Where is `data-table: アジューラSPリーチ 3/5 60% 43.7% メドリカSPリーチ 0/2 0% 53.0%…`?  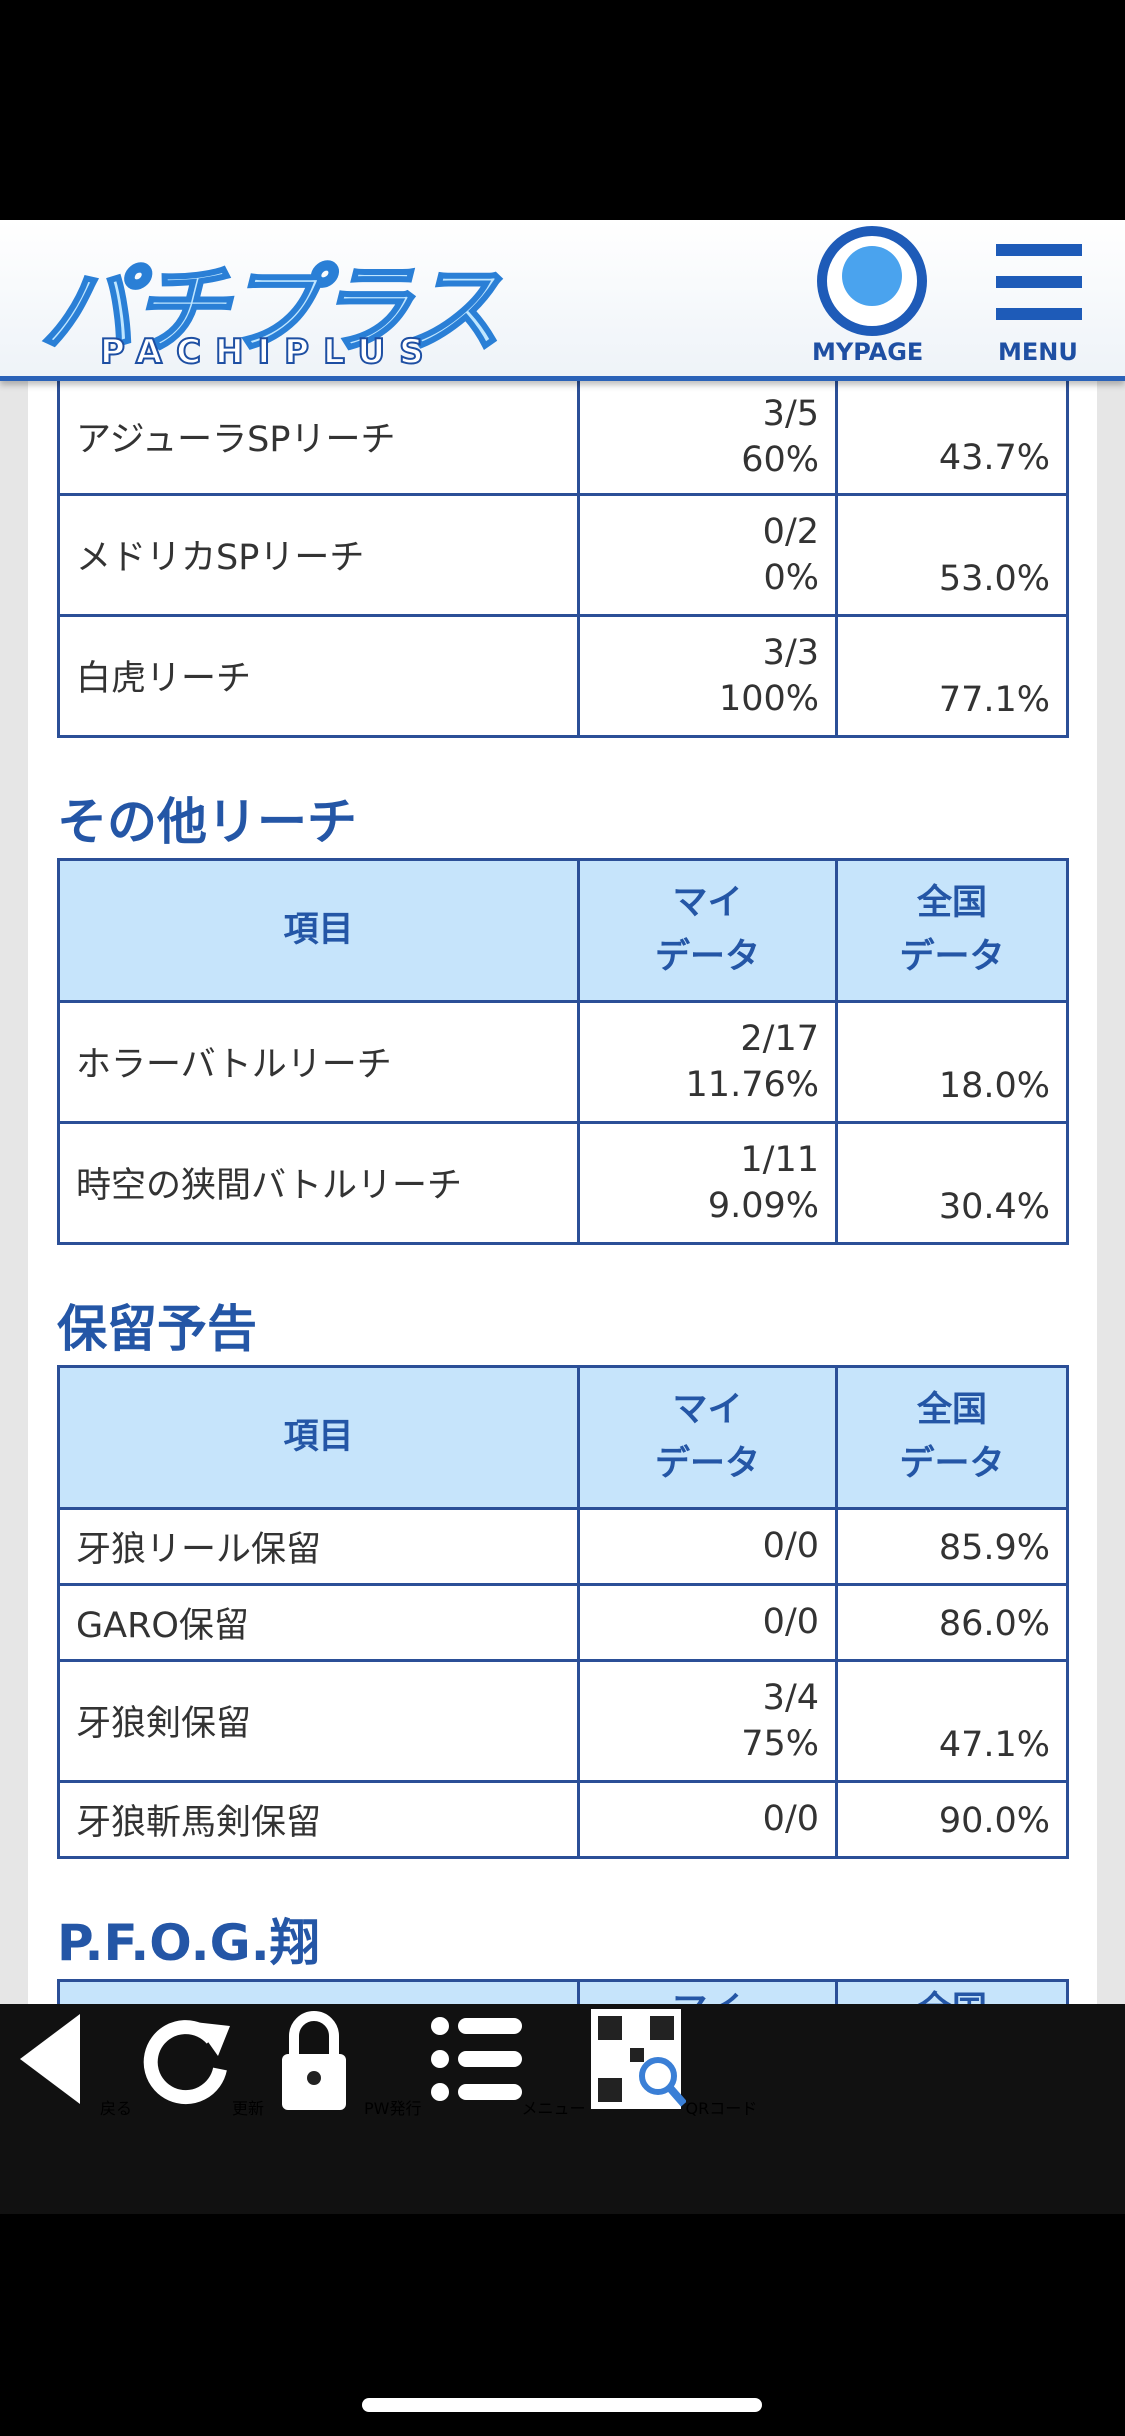
data-table: アジューラSPリーチ 3/5 60% 43.7% メドリカSPリーチ 0/2 0% 53.0%… is located at coordinates (563, 559).